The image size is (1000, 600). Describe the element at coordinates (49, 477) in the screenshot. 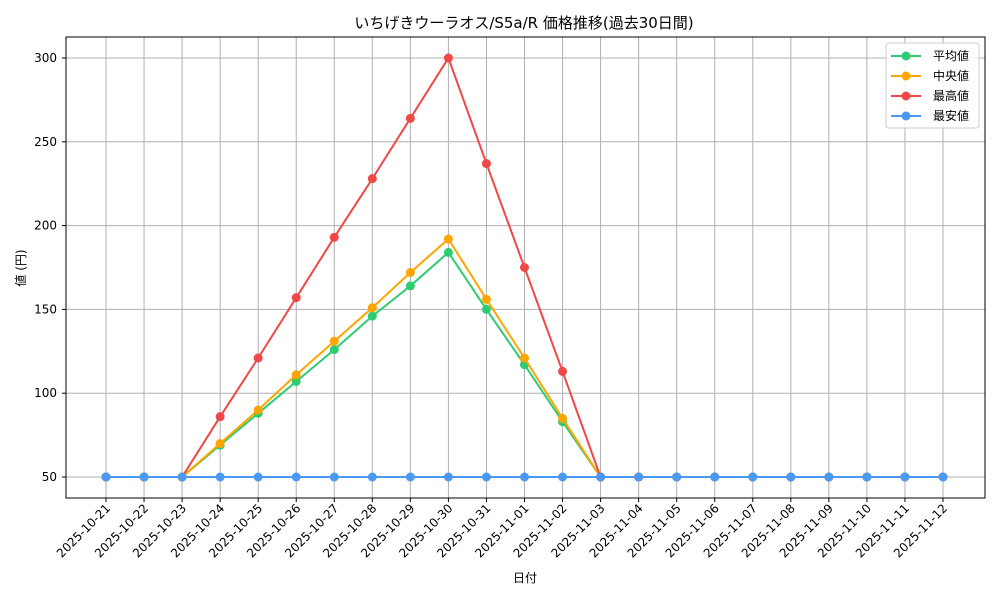

I see `y-tick-label: 50` at that location.